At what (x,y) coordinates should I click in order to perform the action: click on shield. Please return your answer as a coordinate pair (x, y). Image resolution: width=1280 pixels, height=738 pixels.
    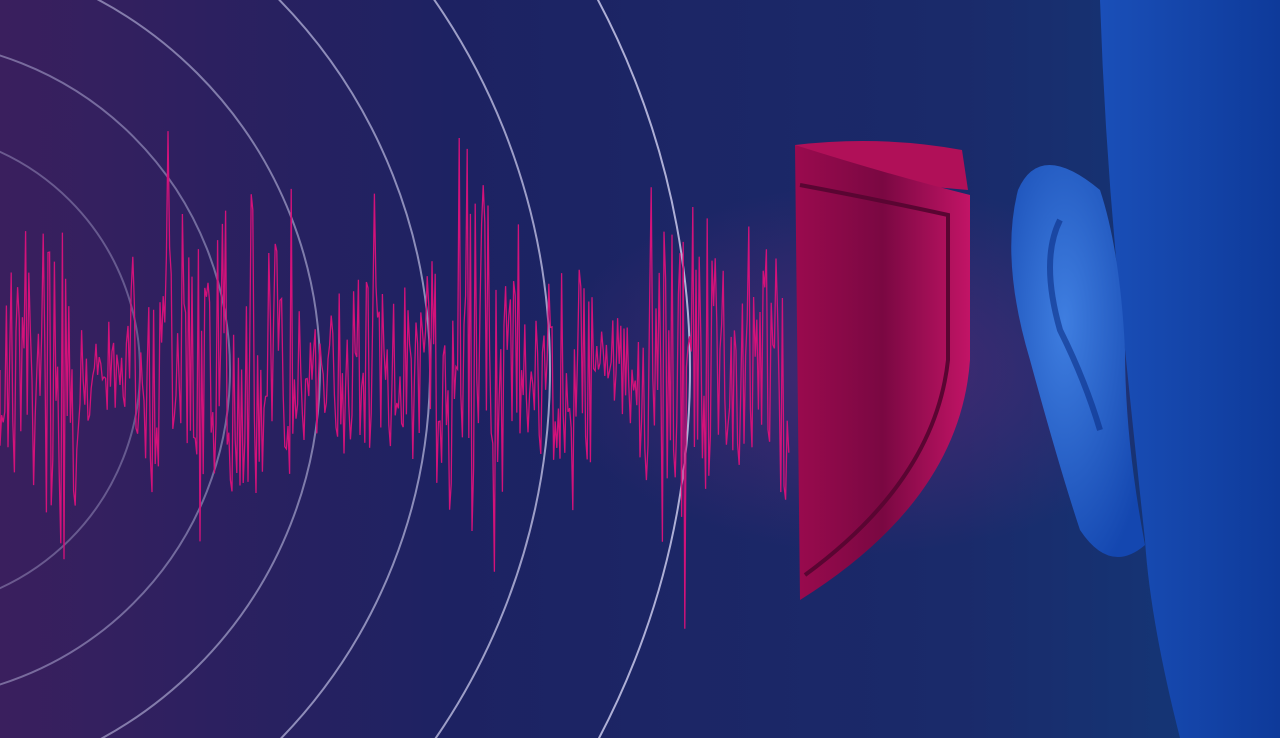
    Looking at the image, I should click on (882, 370).